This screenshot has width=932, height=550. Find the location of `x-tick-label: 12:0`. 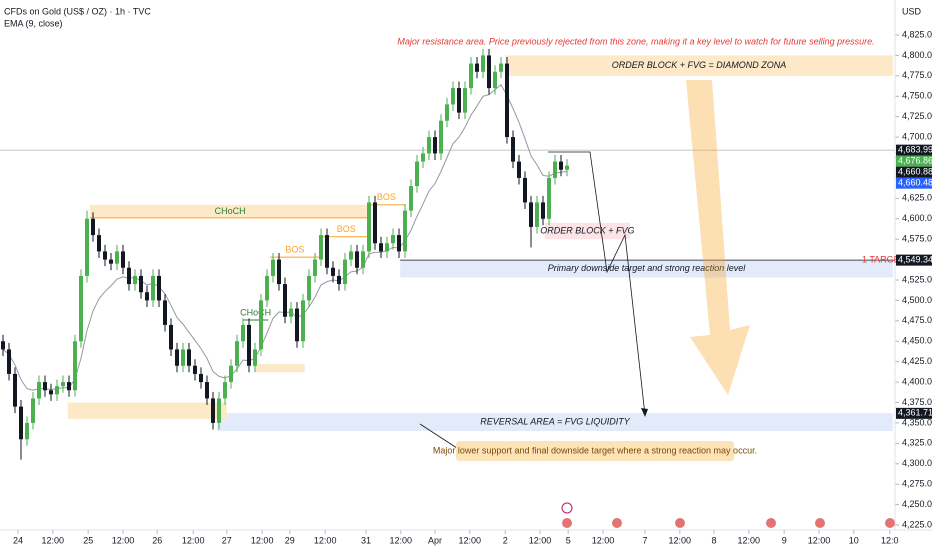

x-tick-label: 12:0 is located at coordinates (890, 540).